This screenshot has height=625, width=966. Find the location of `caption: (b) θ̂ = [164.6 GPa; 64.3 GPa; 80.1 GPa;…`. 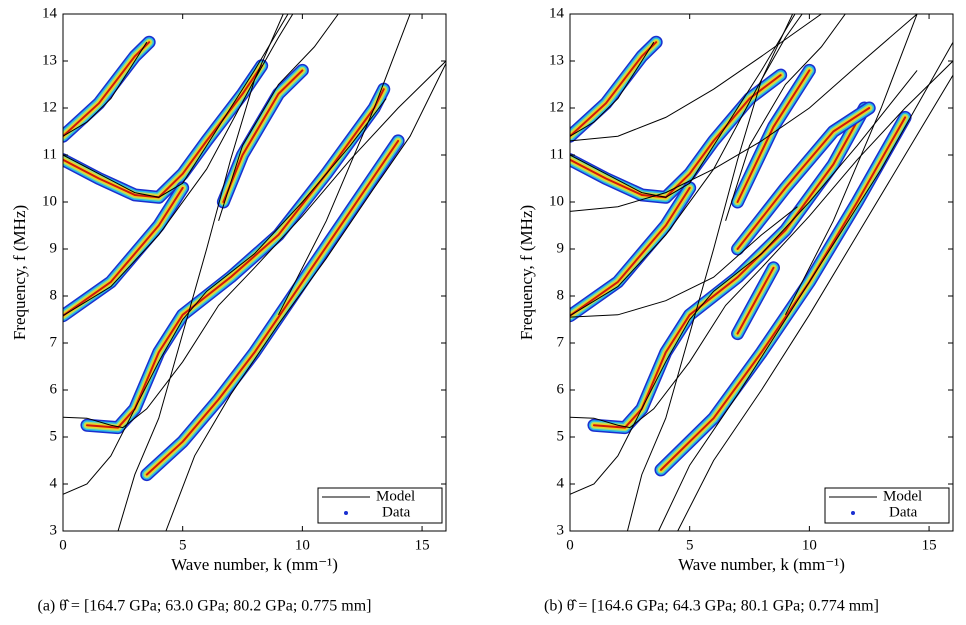

caption: (b) θ̂ = [164.6 GPa; 64.3 GPa; 80.1 GPa;… is located at coordinates (711, 606).